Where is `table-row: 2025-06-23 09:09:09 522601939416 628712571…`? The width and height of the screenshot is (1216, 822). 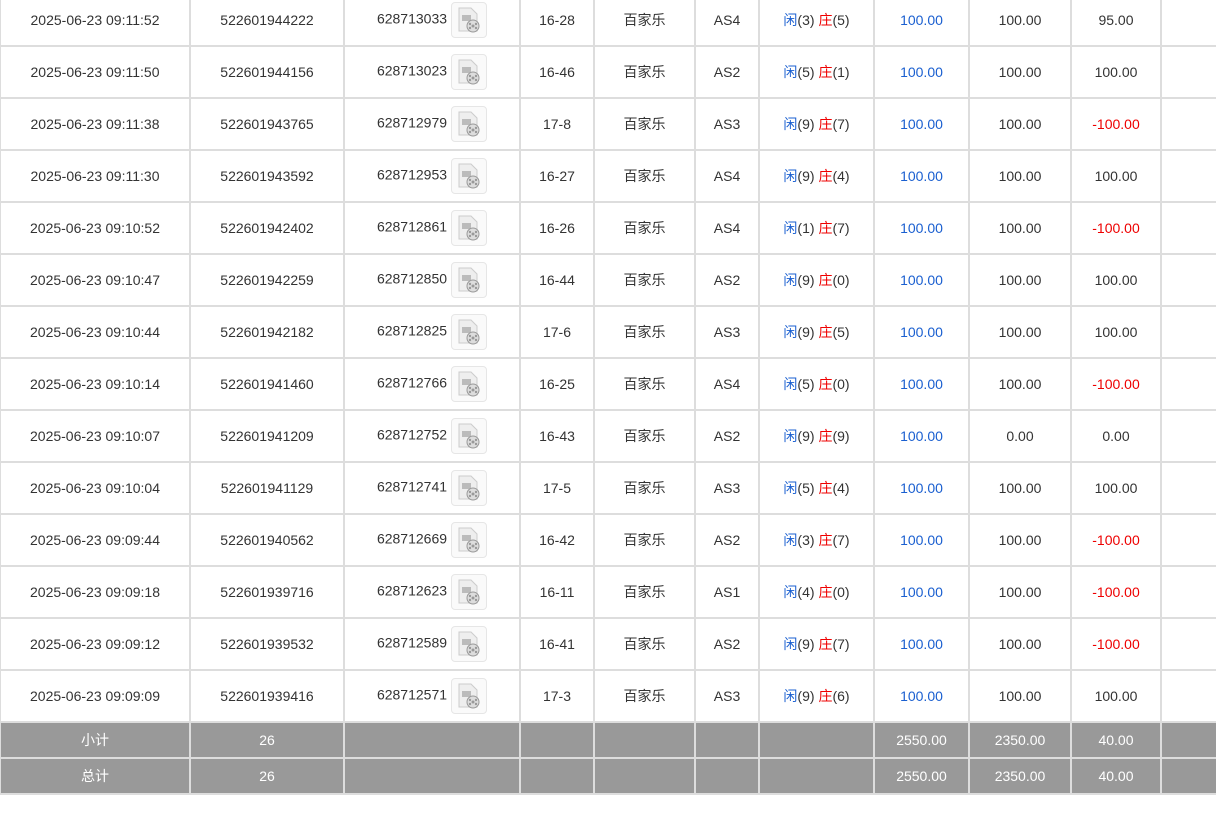 table-row: 2025-06-23 09:09:09 522601939416 628712571… is located at coordinates (608, 696).